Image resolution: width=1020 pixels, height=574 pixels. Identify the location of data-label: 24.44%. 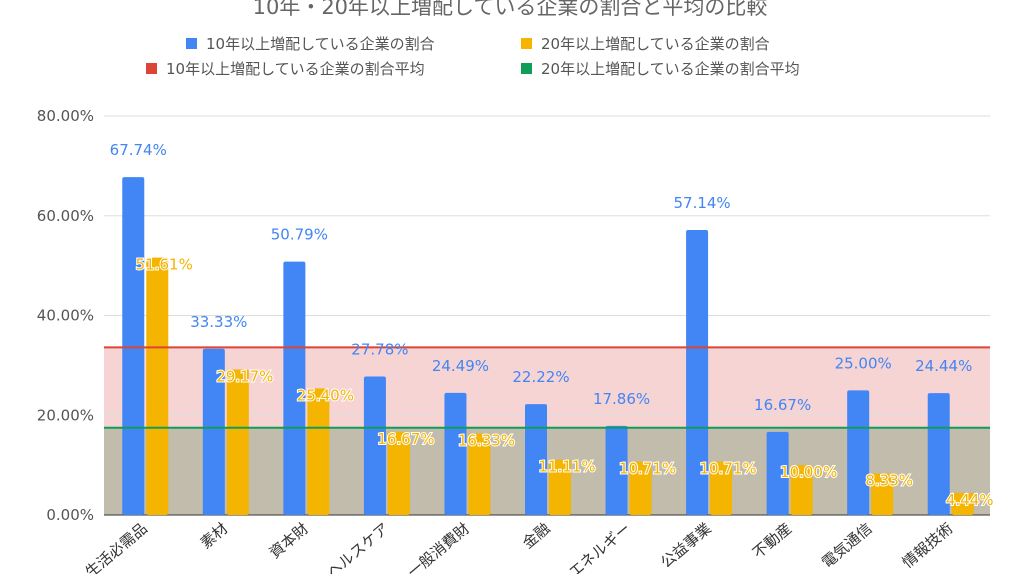
(943, 366).